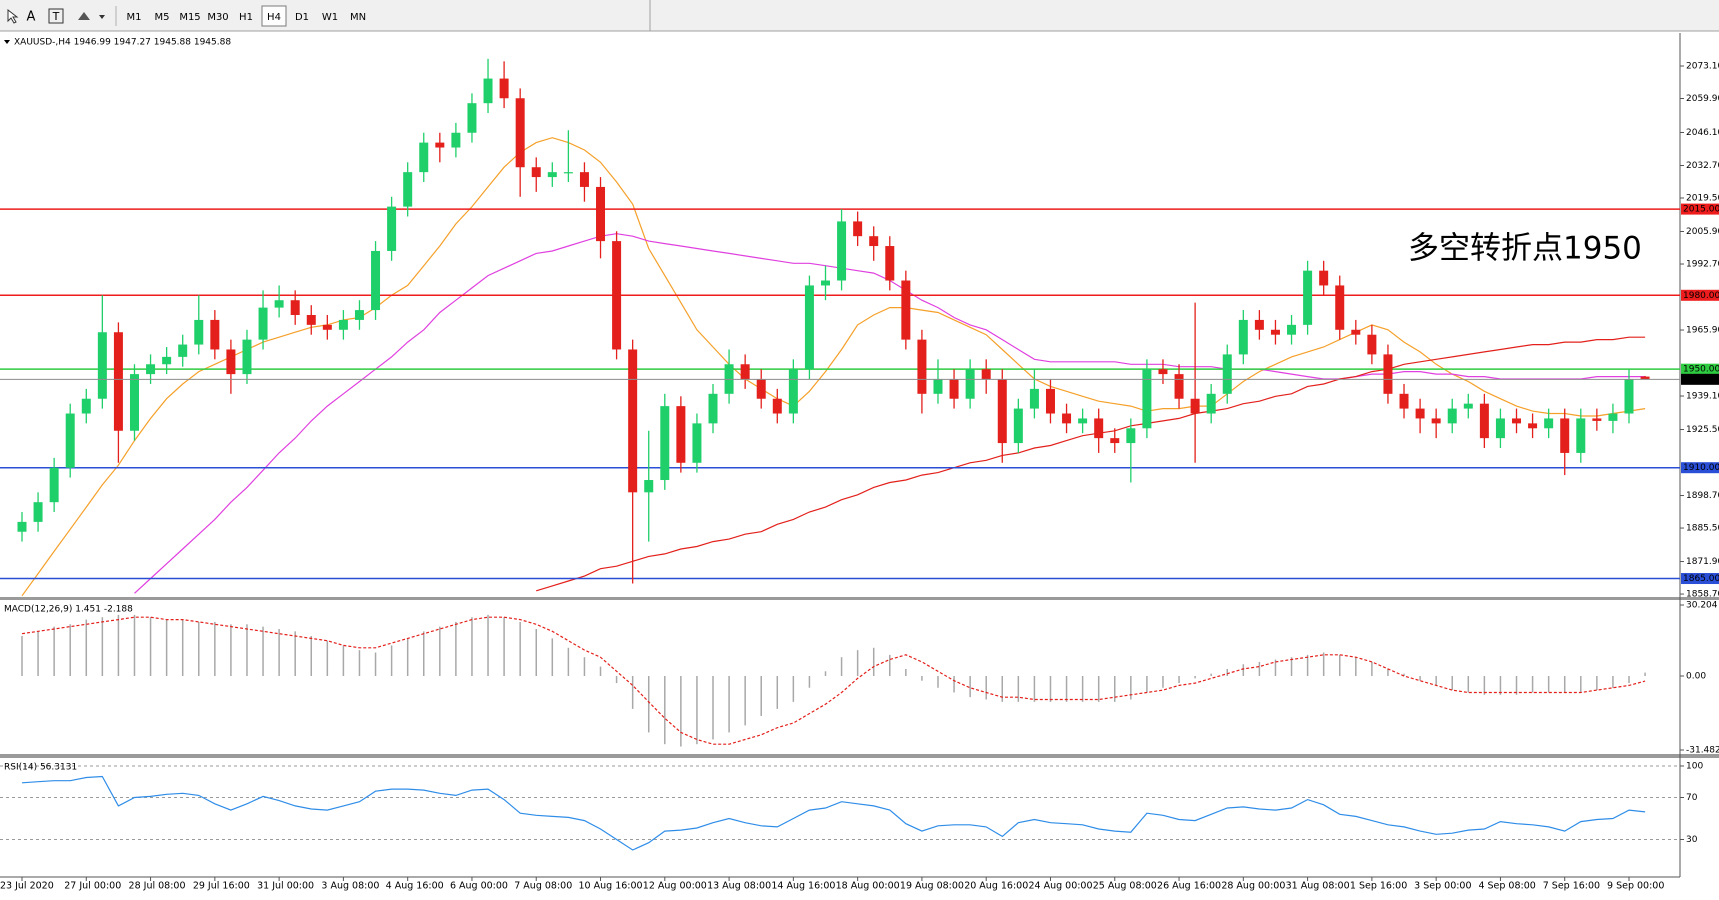 This screenshot has width=1719, height=900. I want to click on y-tick-label: 1925.50, so click(1702, 430).